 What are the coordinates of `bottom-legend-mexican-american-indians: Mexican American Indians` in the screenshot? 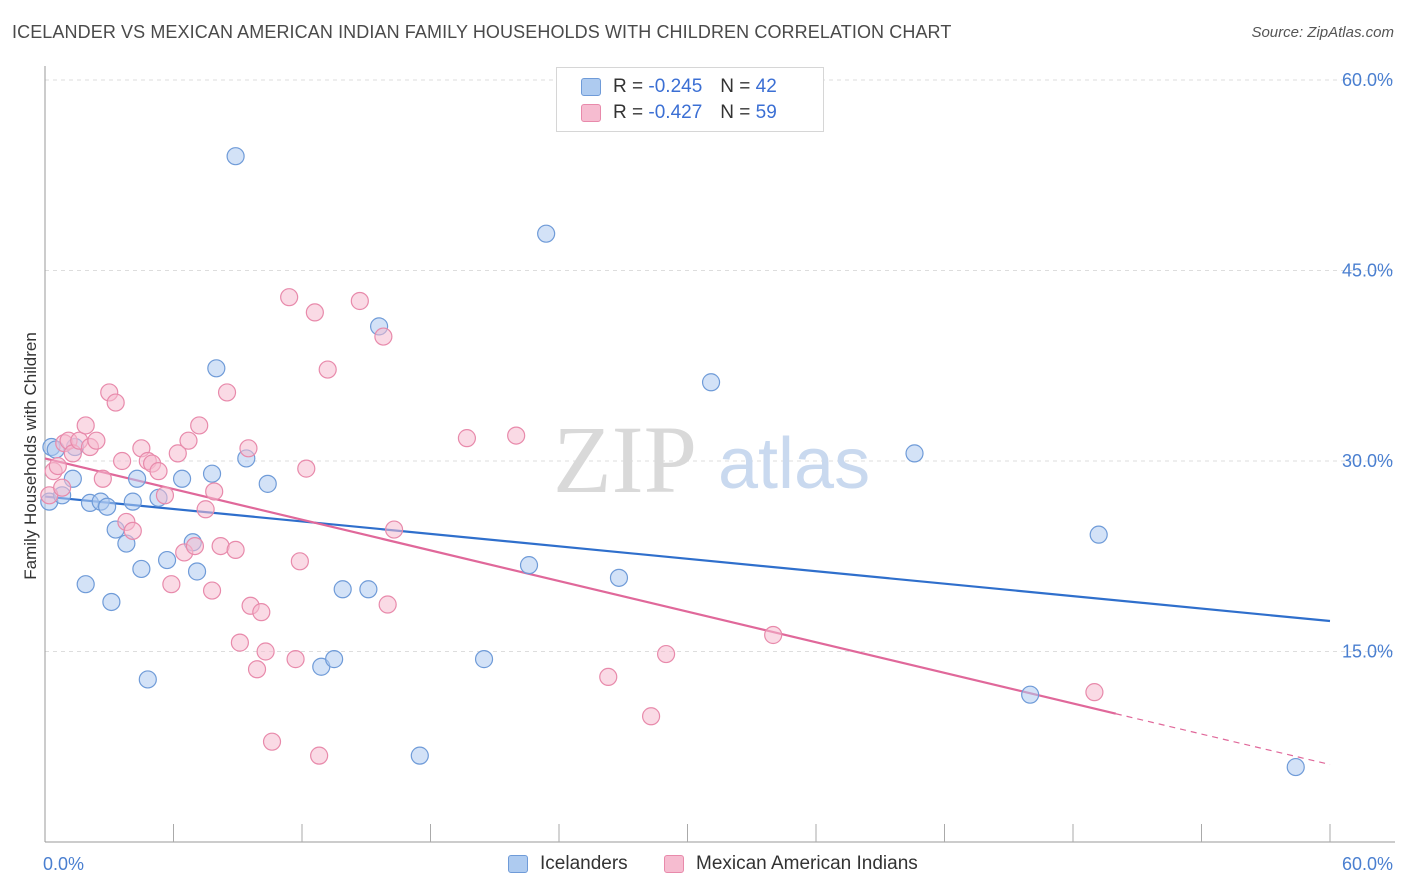 It's located at (791, 864).